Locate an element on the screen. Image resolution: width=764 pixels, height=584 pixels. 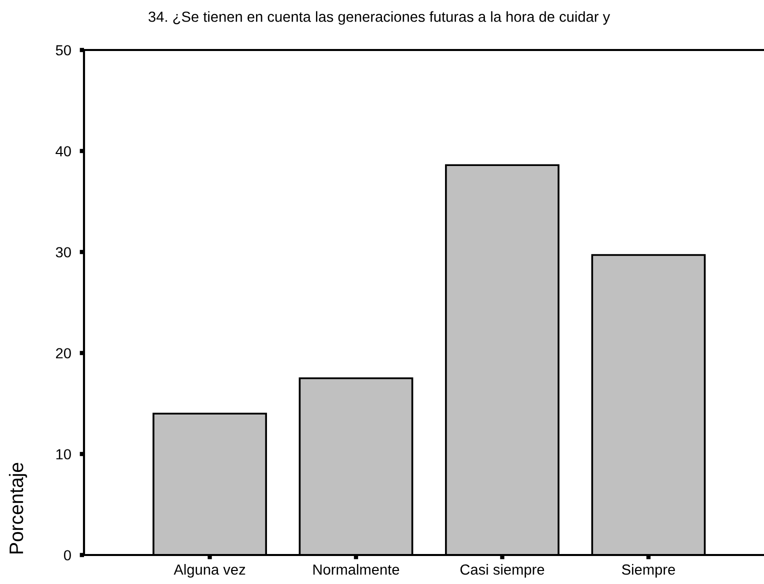
y-tick-label: 40 is located at coordinates (63, 151).